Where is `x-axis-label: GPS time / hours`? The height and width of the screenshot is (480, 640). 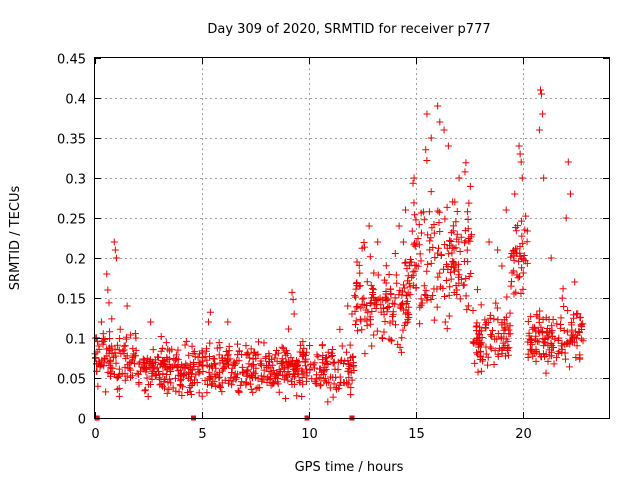
x-axis-label: GPS time / hours is located at coordinates (349, 467).